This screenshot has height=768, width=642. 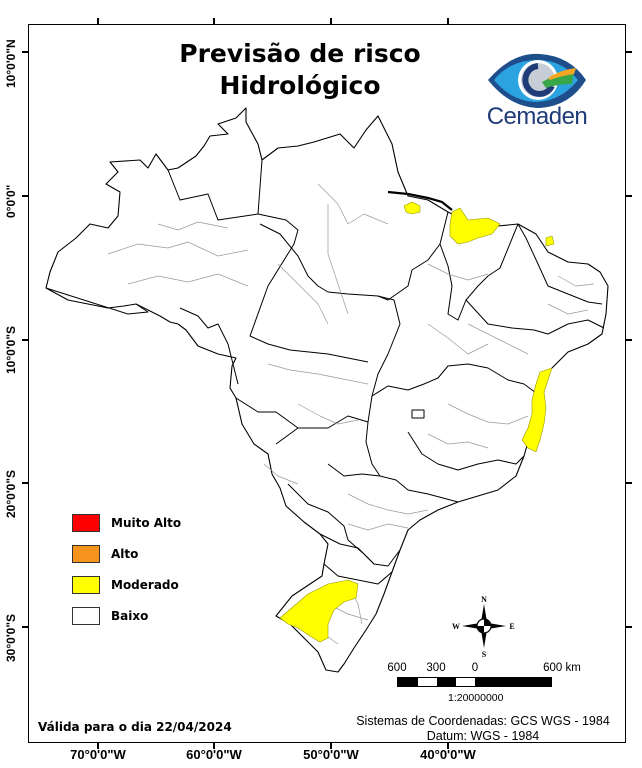 I want to click on longitude-label: 60°0'0"W, so click(x=214, y=754).